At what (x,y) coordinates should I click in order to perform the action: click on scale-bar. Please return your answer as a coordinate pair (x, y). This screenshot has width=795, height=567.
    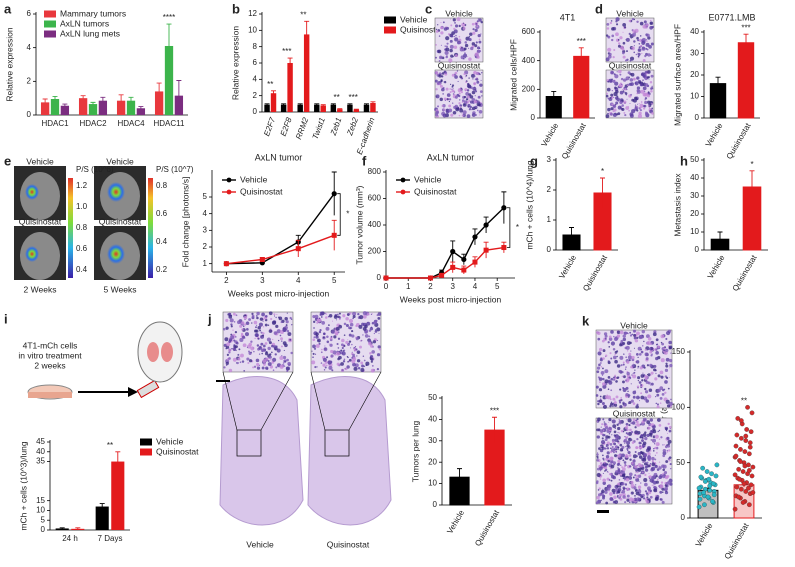
    Looking at the image, I should click on (603, 511).